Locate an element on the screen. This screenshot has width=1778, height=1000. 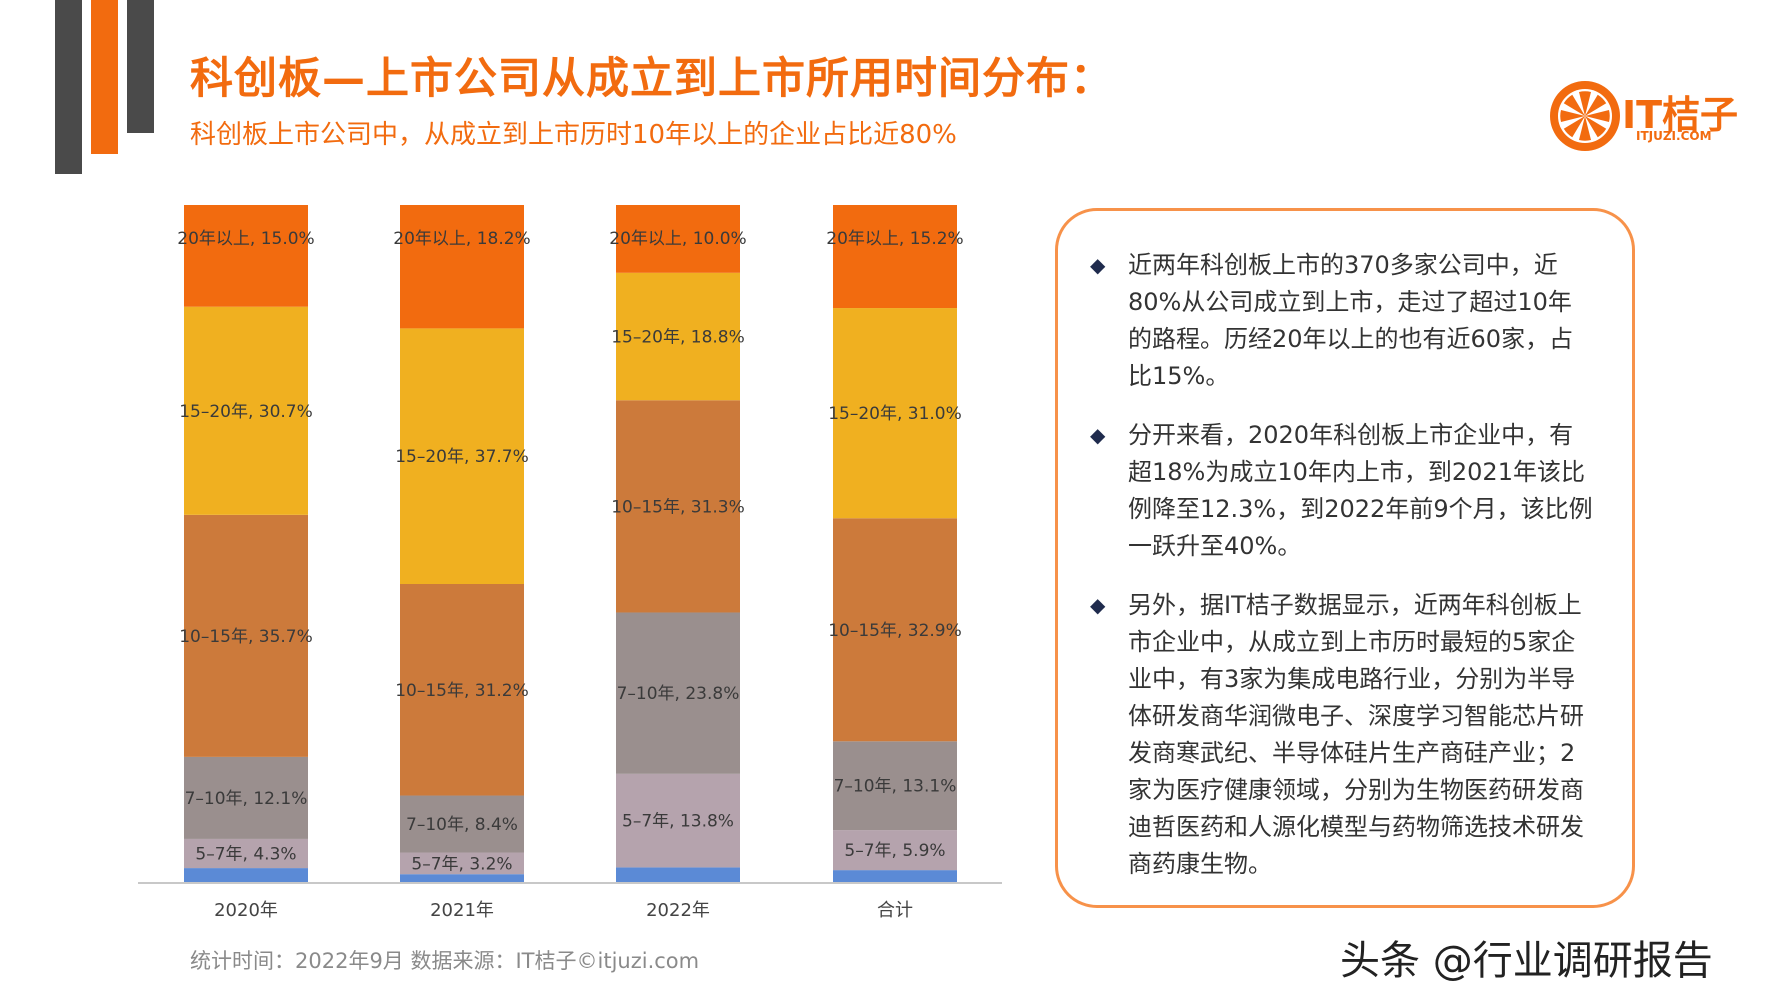
data-label: 15–20年, 31.0% is located at coordinates (895, 414).